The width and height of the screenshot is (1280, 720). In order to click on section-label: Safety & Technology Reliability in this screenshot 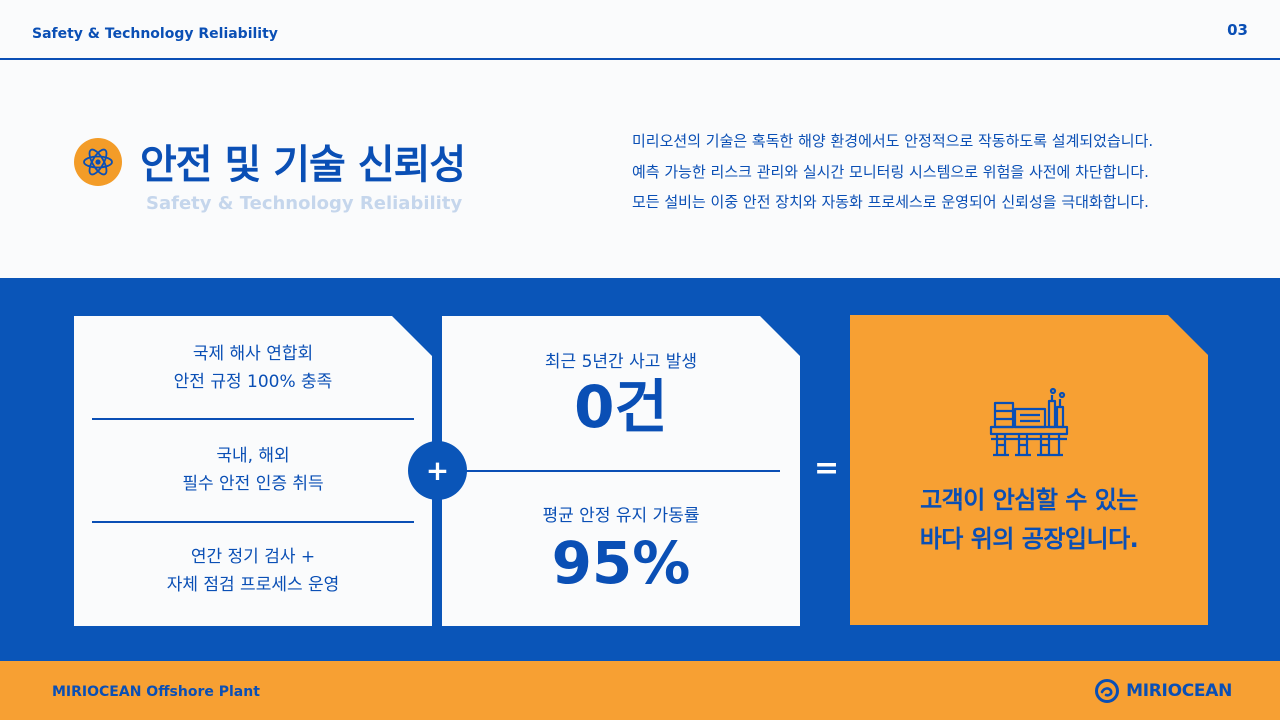, I will do `click(155, 34)`.